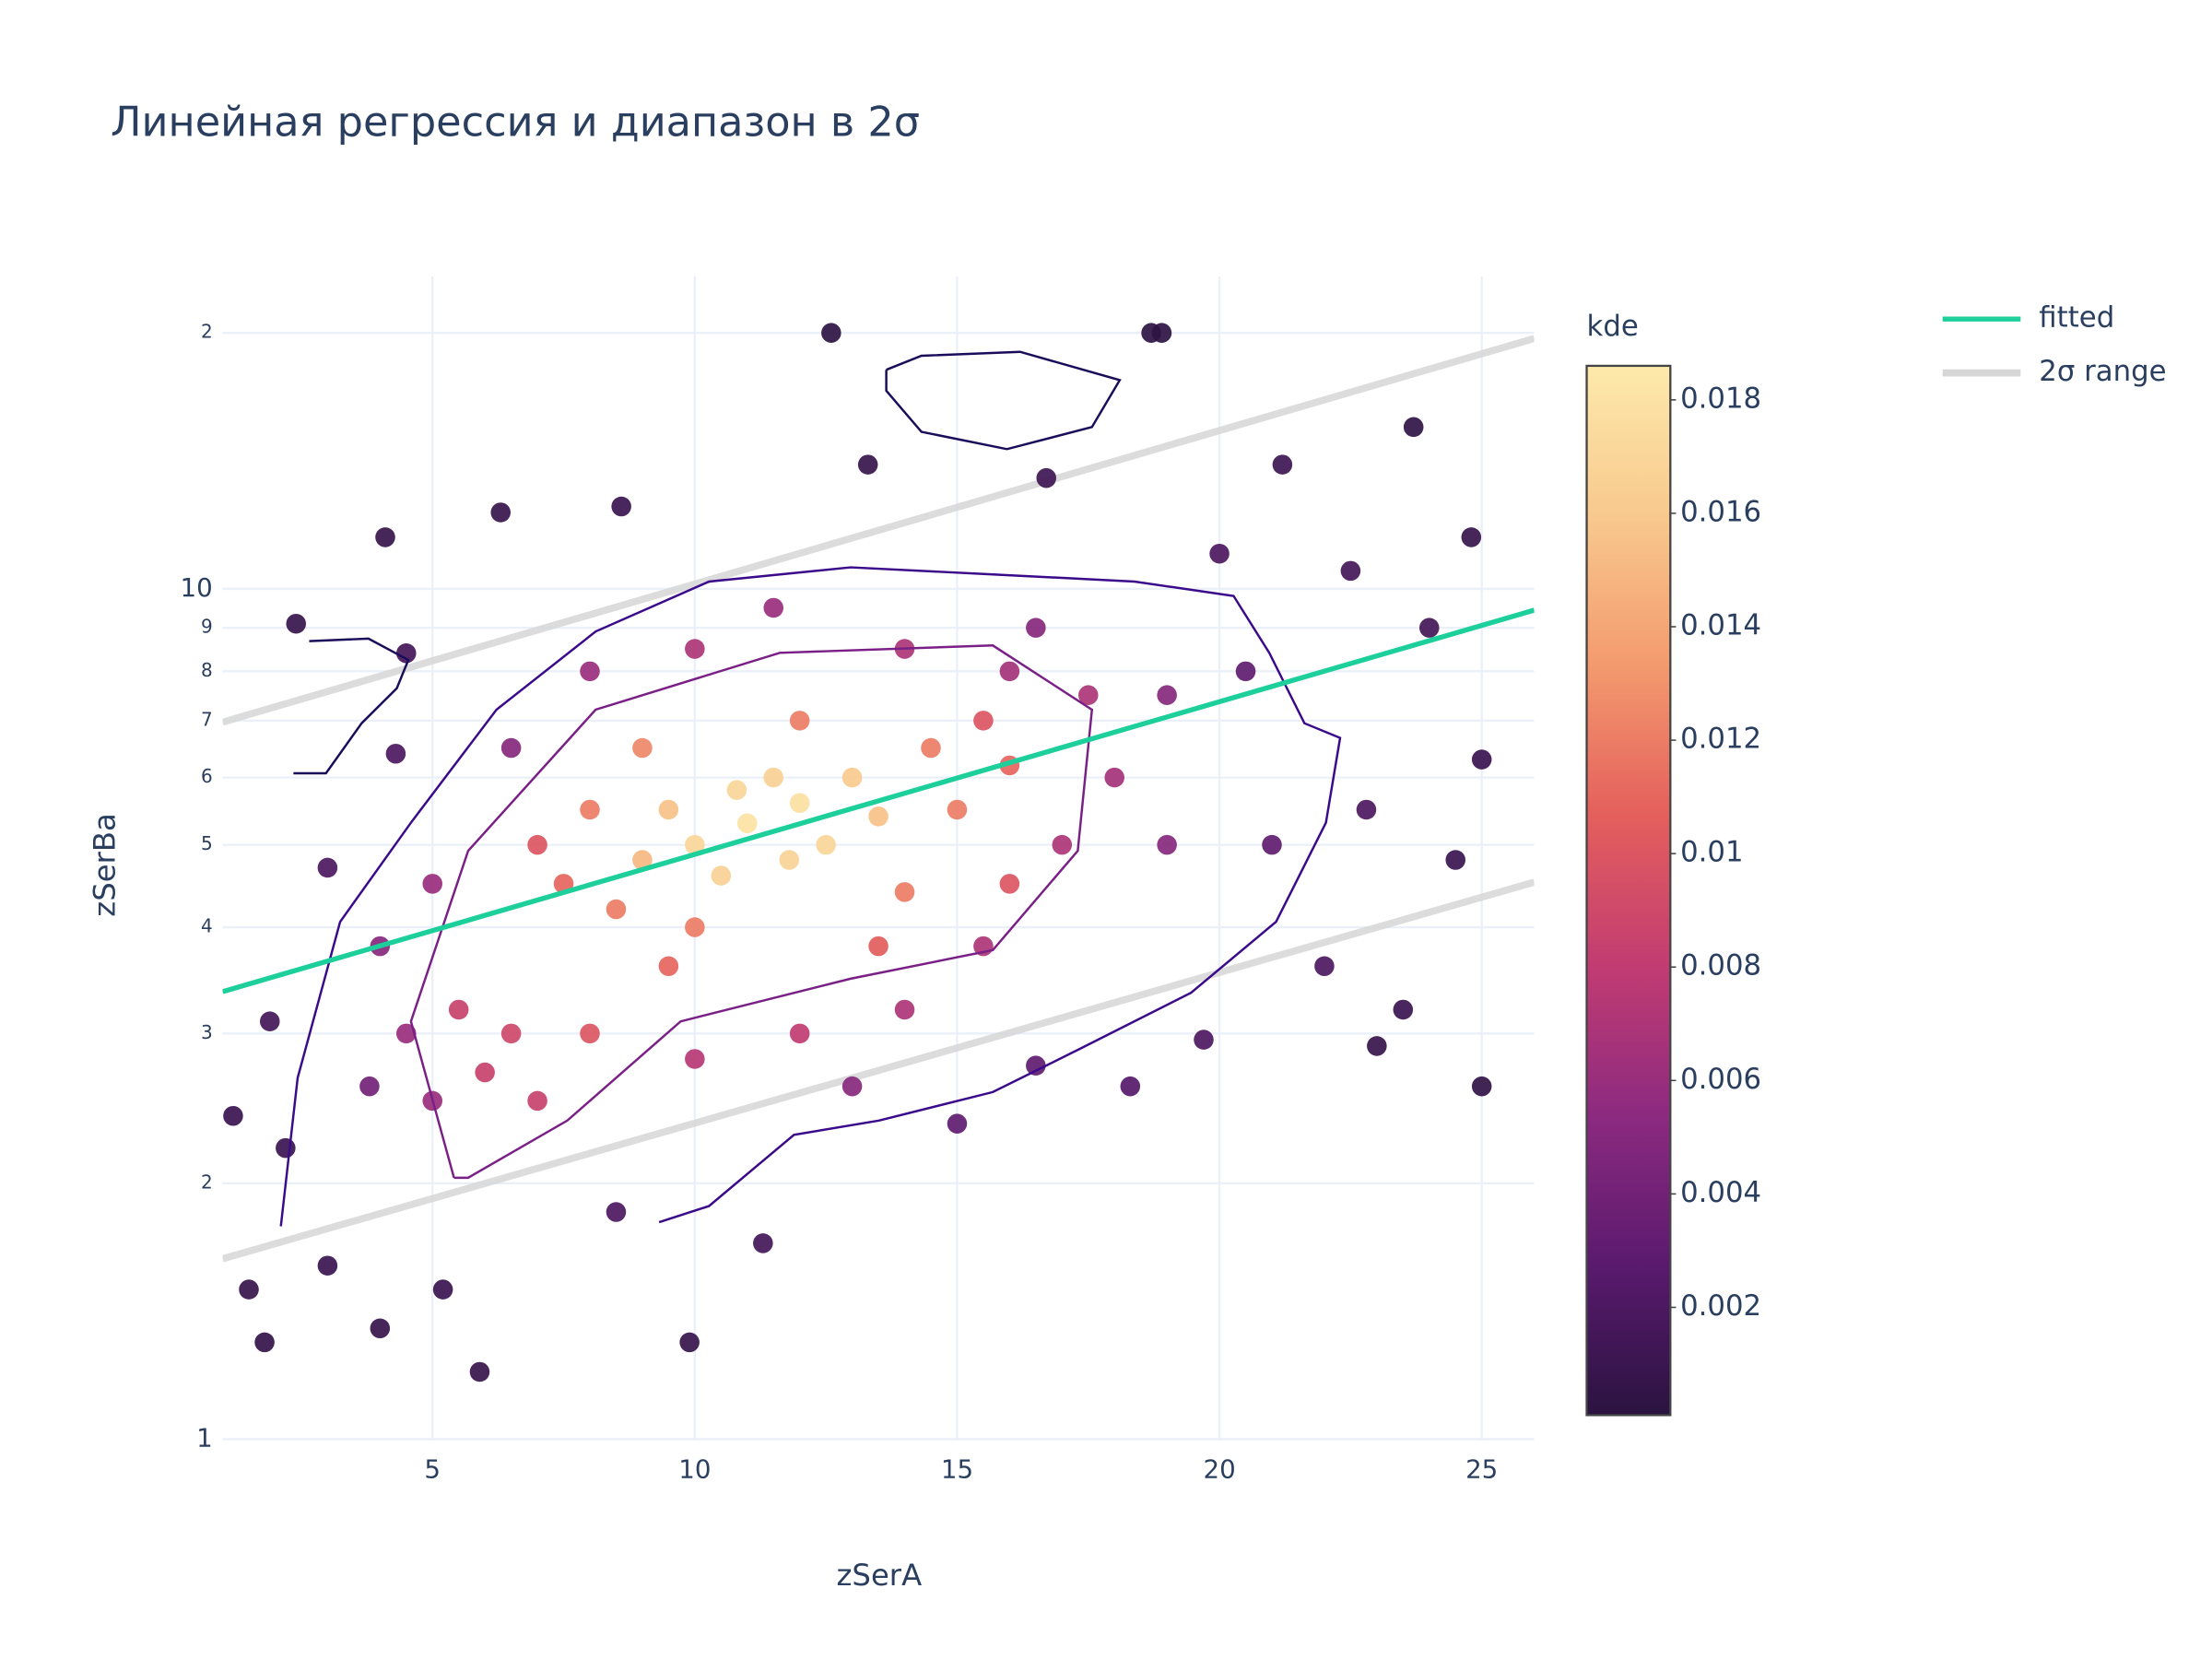 Image resolution: width=2212 pixels, height=1659 pixels. What do you see at coordinates (204, 1438) in the screenshot?
I see `y-tick-label: 1` at bounding box center [204, 1438].